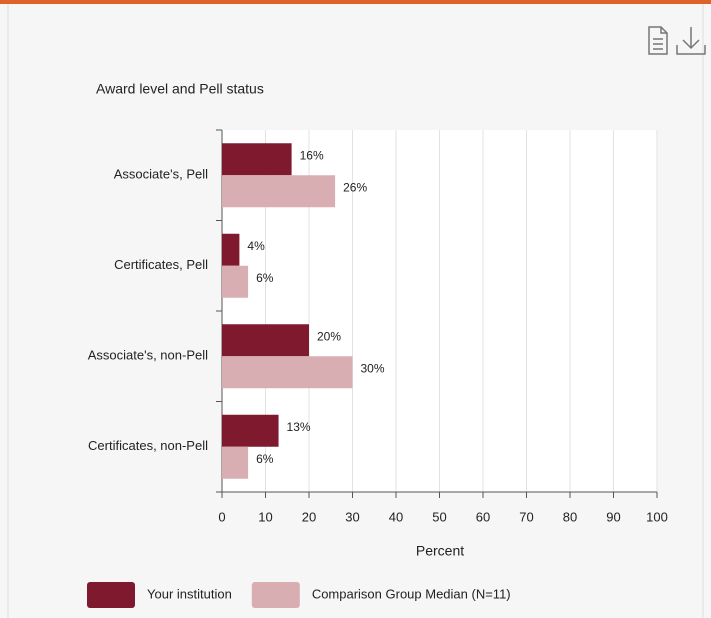 This screenshot has width=711, height=618. I want to click on x-axis-label: Percent, so click(440, 551).